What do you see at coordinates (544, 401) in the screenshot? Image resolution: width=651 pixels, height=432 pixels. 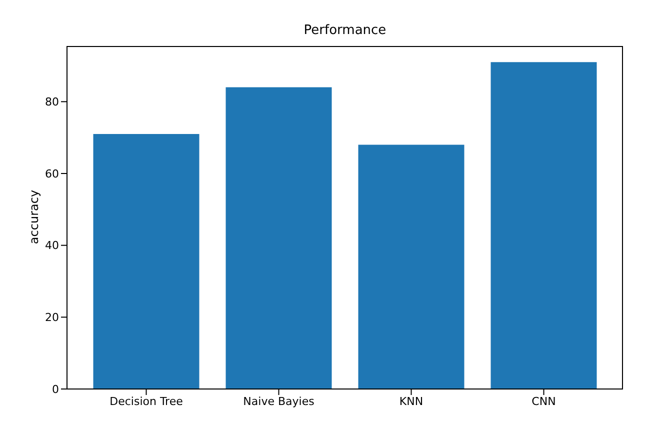 I see `x-tick-label: CNN` at bounding box center [544, 401].